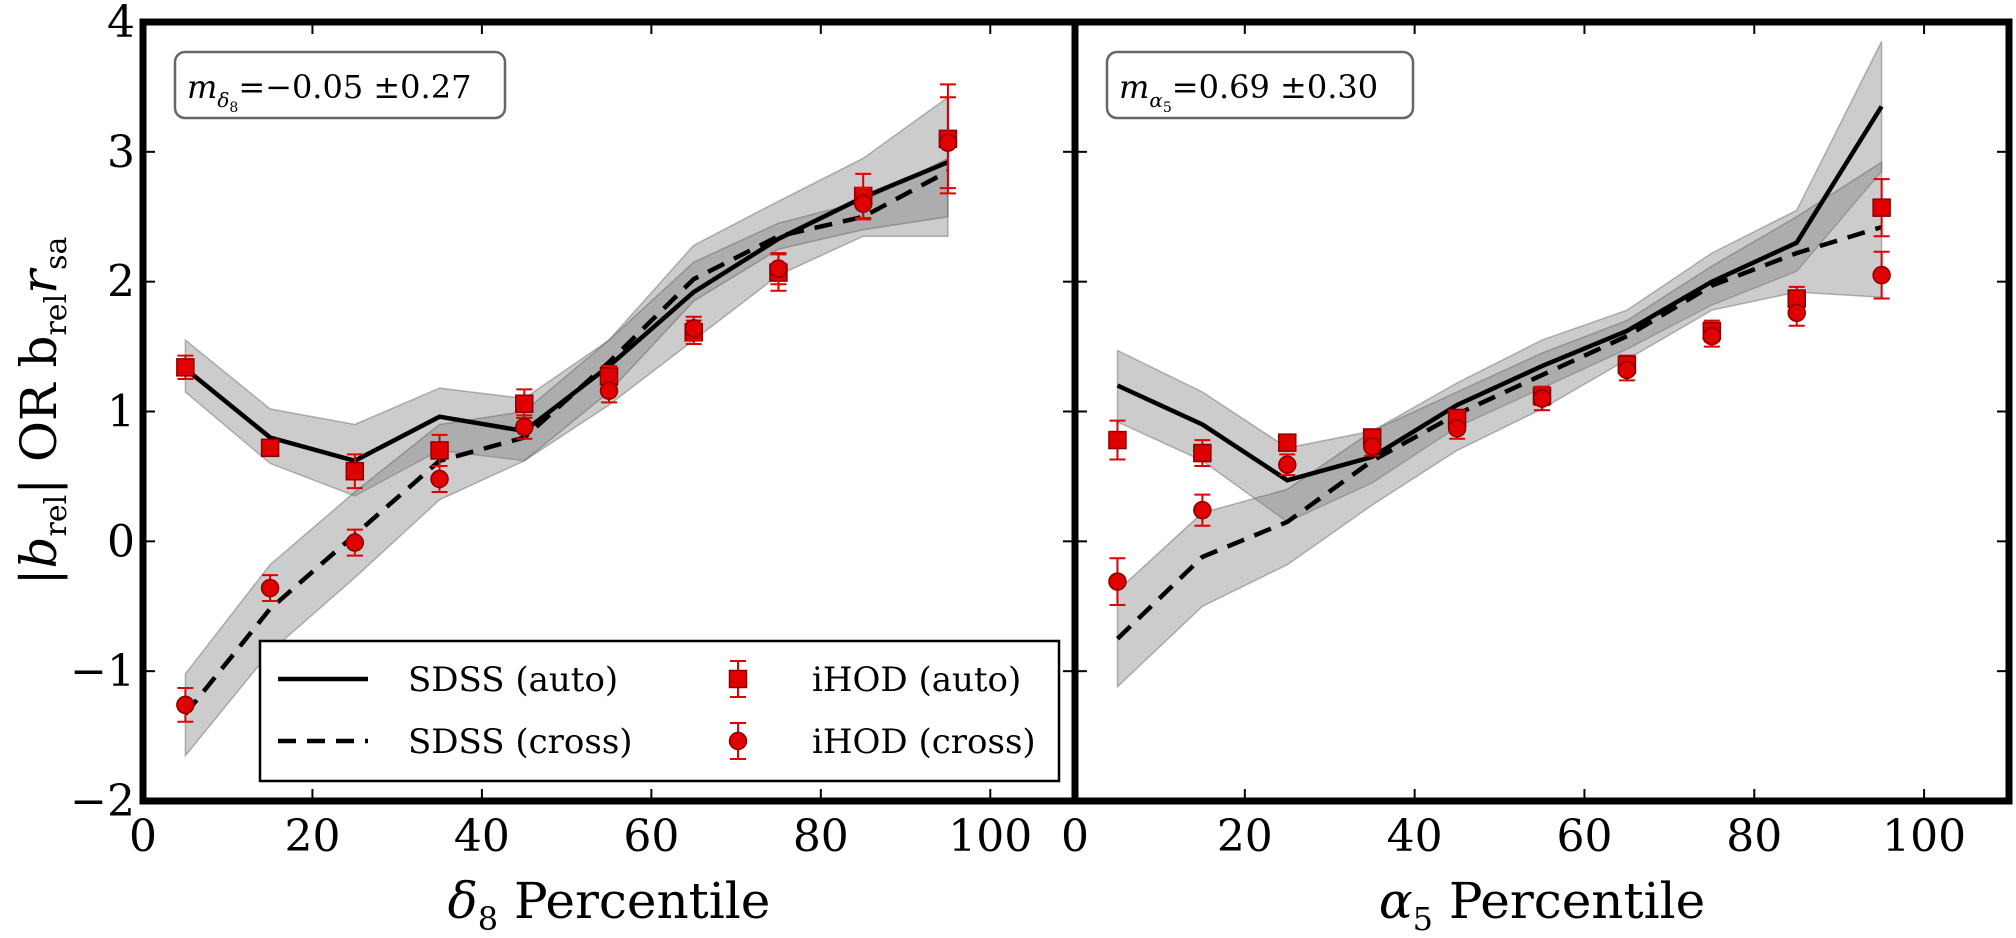 The width and height of the screenshot is (2016, 938). What do you see at coordinates (916, 680) in the screenshot?
I see `legend-label: iHOD (auto)` at bounding box center [916, 680].